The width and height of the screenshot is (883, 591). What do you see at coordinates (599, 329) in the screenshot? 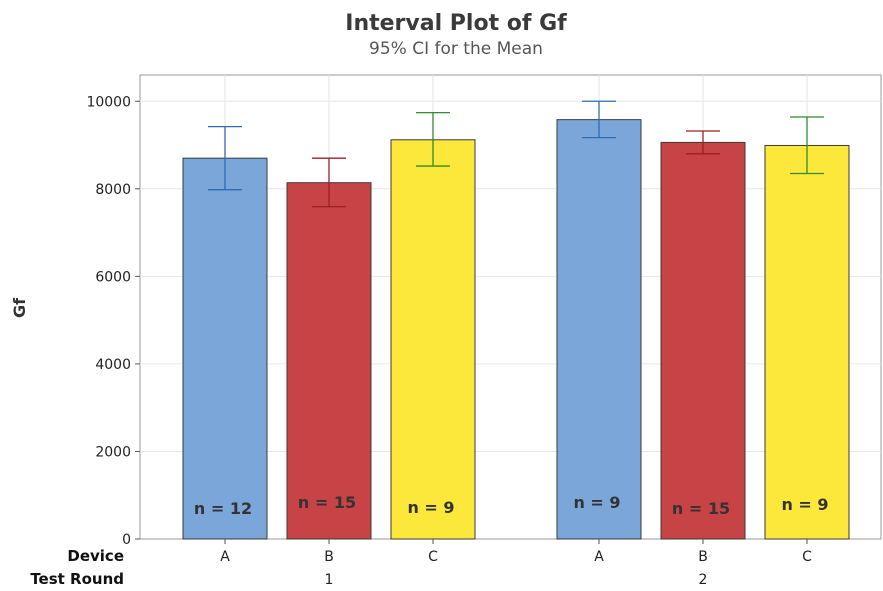
I see `bar-1-a` at bounding box center [599, 329].